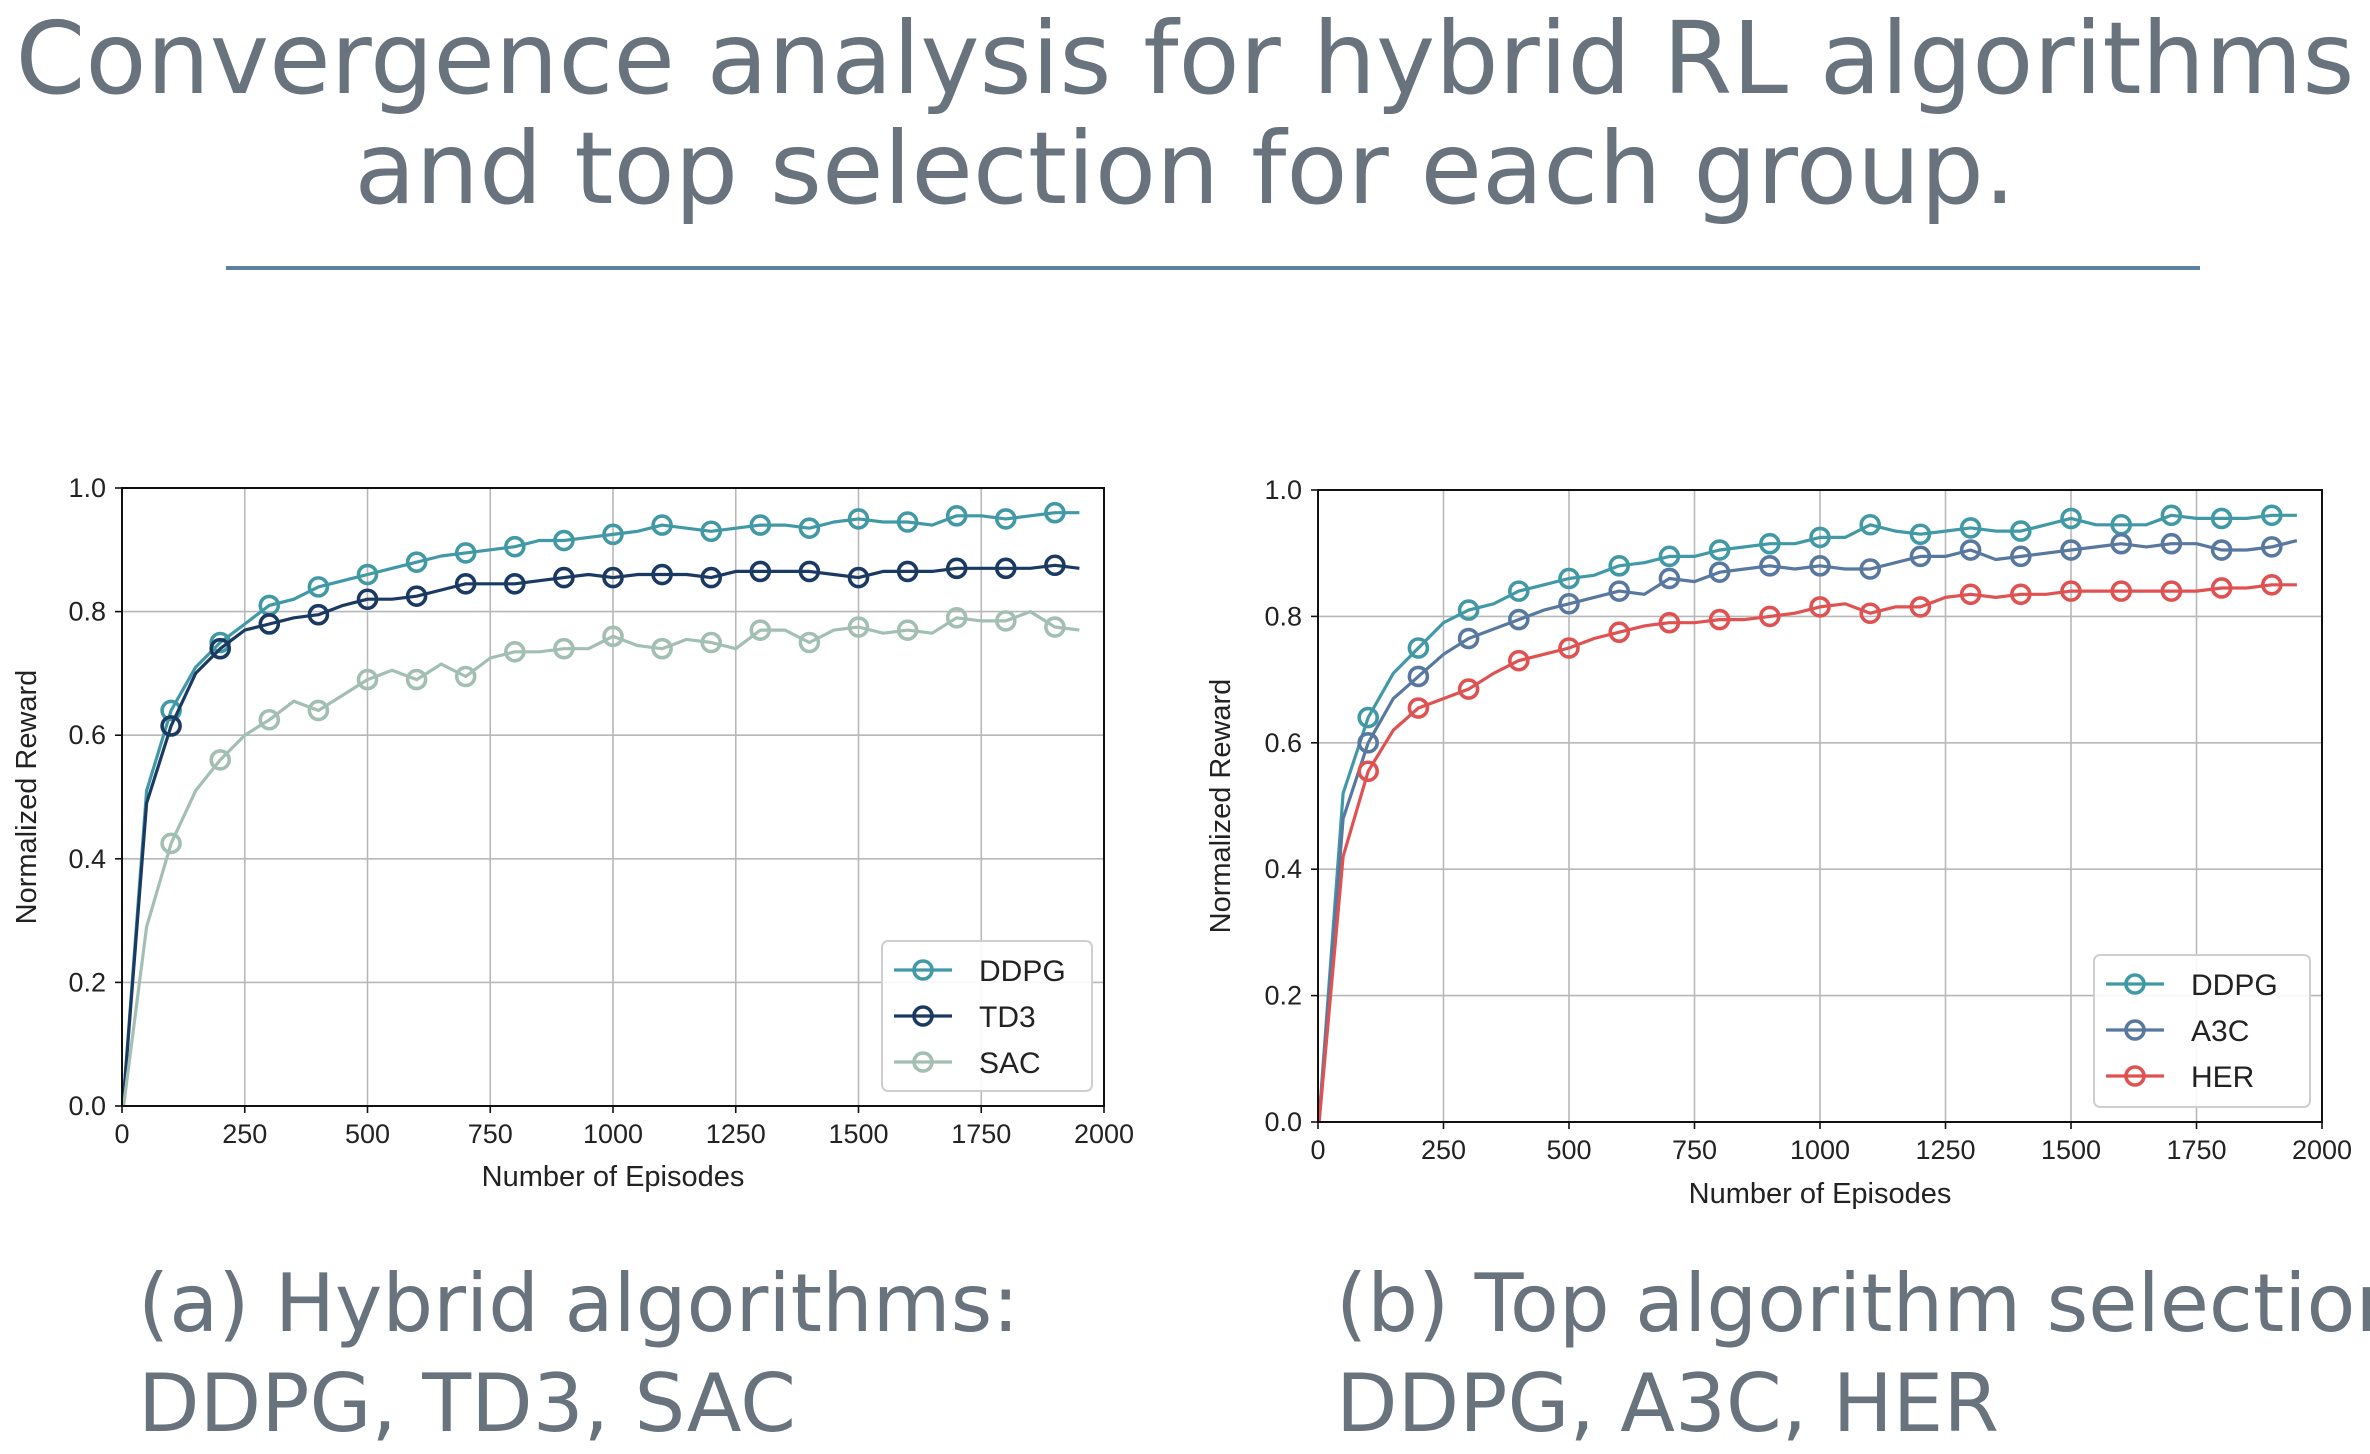 This screenshot has height=1454, width=2370. I want to click on chart-b-ytick-label: 0.0, so click(1283, 1122).